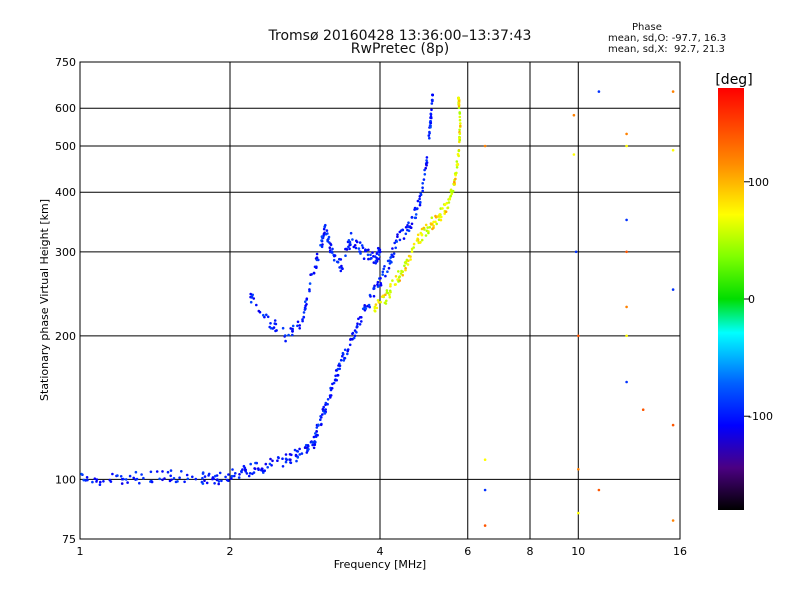 This screenshot has height=600, width=800. Describe the element at coordinates (751, 299) in the screenshot. I see `colorbar-tick-label: 0` at that location.